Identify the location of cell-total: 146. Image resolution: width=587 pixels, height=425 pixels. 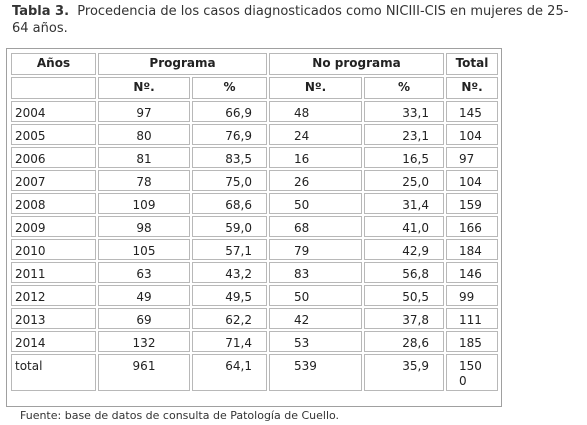
(472, 272).